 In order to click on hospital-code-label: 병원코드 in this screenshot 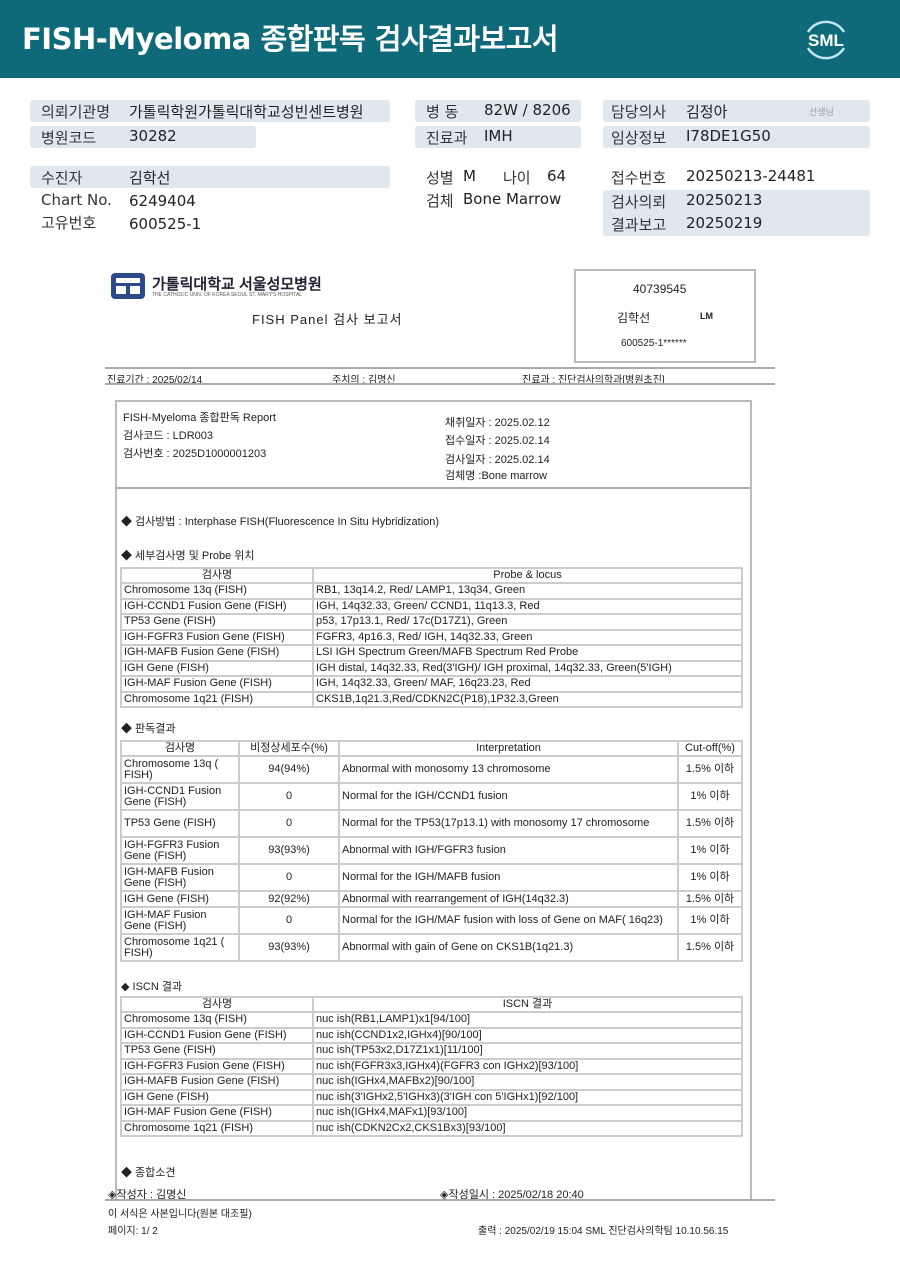, I will do `click(69, 138)`.